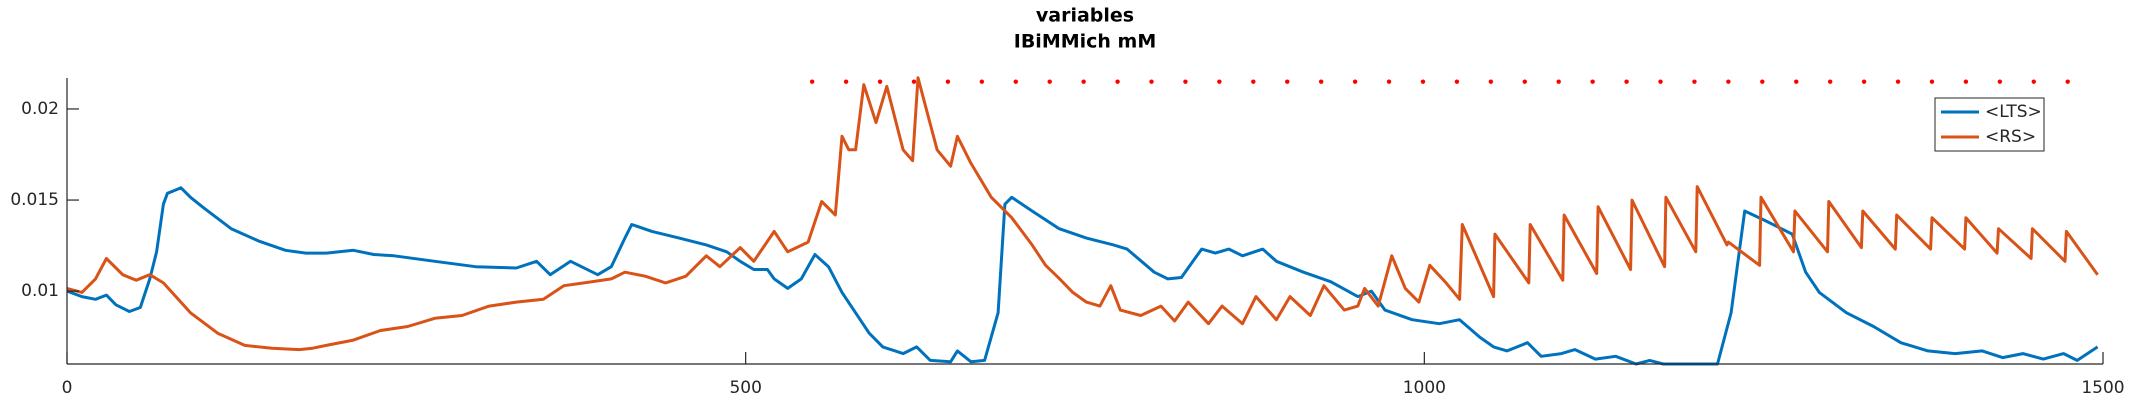 The width and height of the screenshot is (2133, 400). I want to click on y-tick-label: 0.02, so click(40, 109).